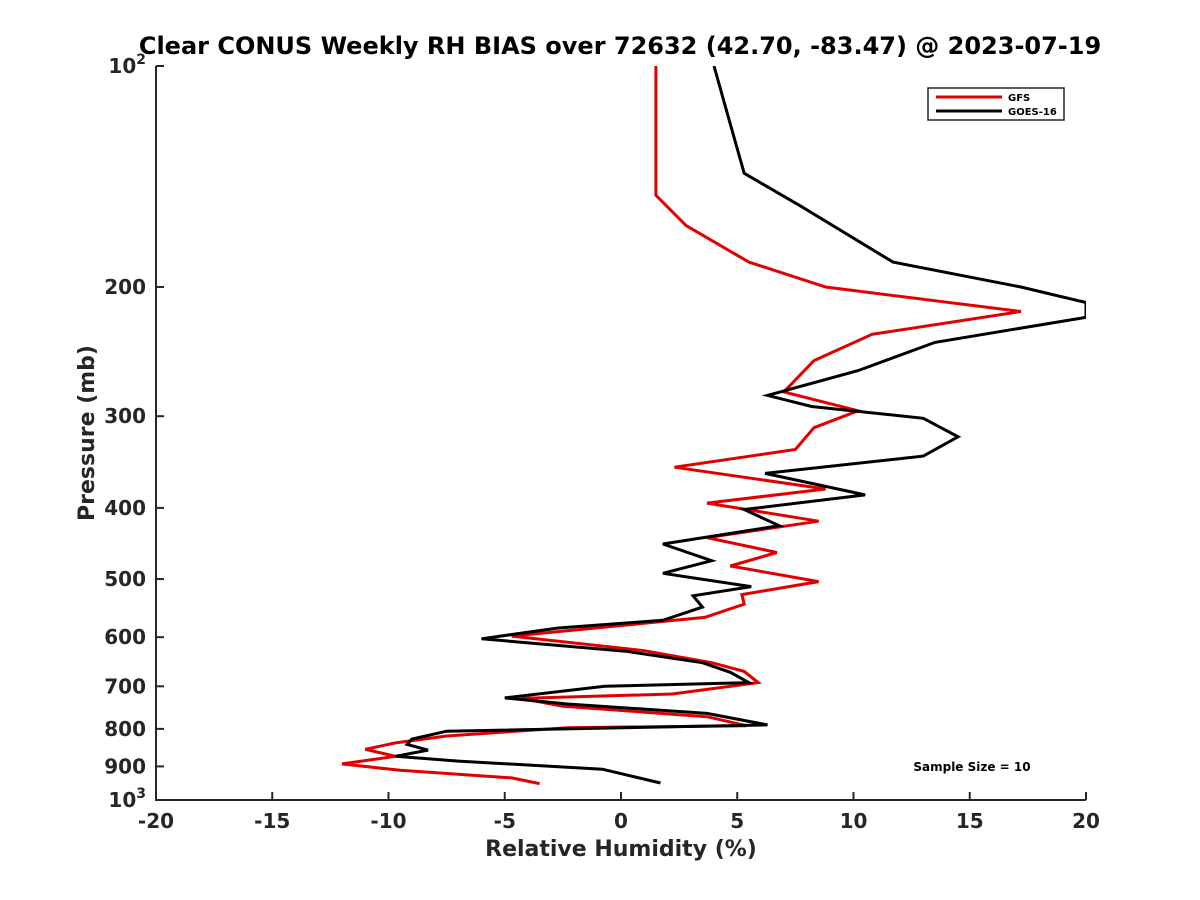 This screenshot has height=900, width=1200. I want to click on y-tick-label: 900, so click(125, 766).